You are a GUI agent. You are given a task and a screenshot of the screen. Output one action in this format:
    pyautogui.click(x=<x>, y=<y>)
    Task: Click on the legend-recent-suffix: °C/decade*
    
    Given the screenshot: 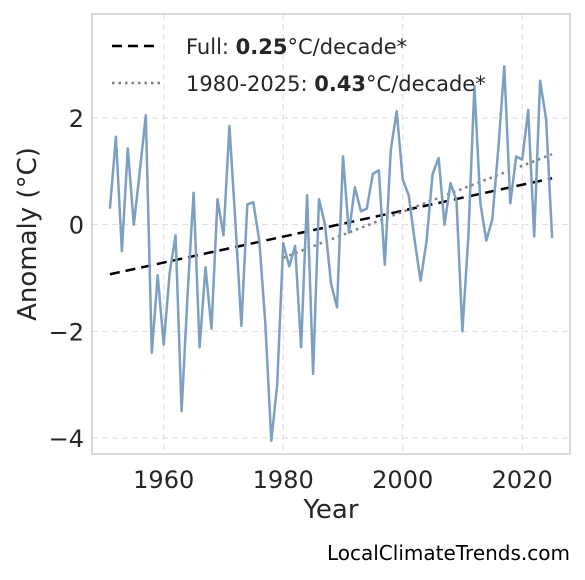 What is the action you would take?
    pyautogui.click(x=426, y=84)
    